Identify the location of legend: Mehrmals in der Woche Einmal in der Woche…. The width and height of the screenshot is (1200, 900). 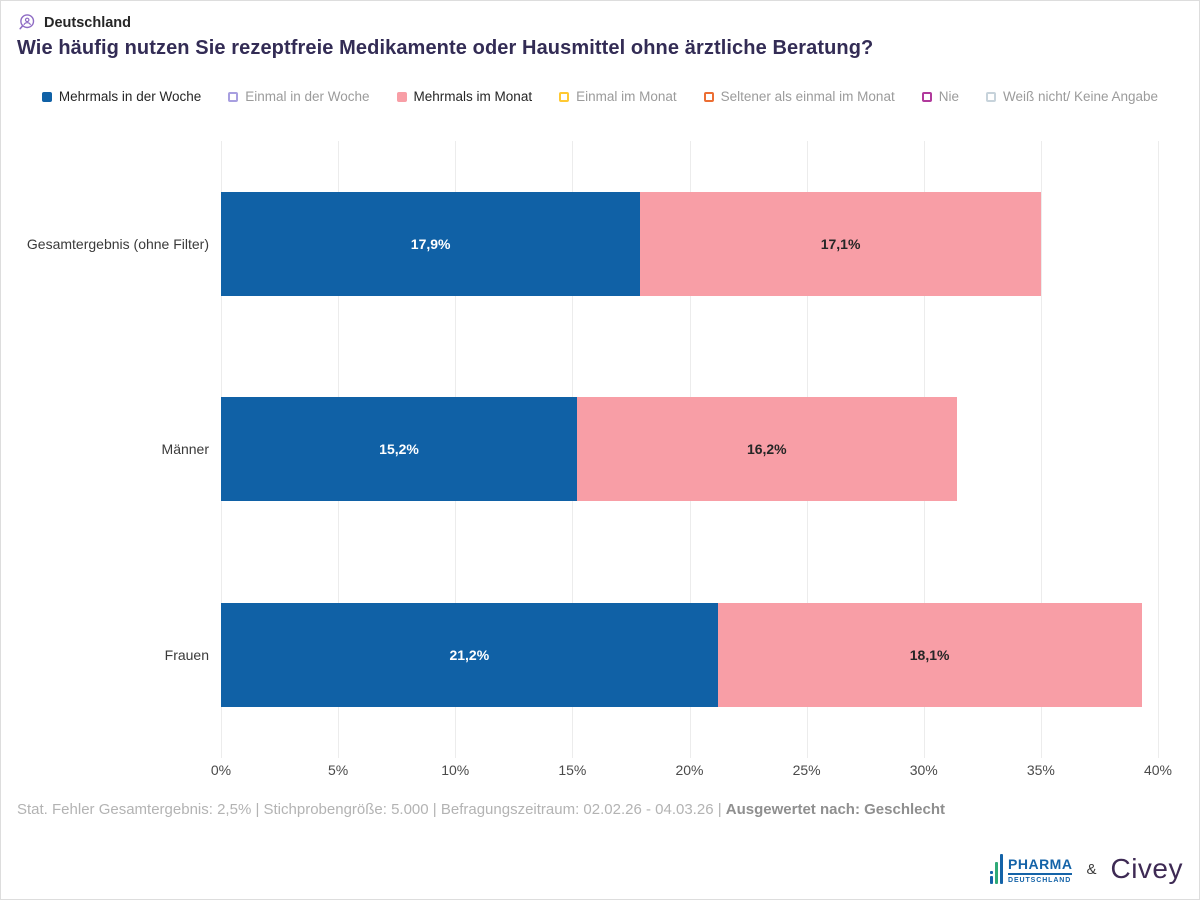
(600, 96).